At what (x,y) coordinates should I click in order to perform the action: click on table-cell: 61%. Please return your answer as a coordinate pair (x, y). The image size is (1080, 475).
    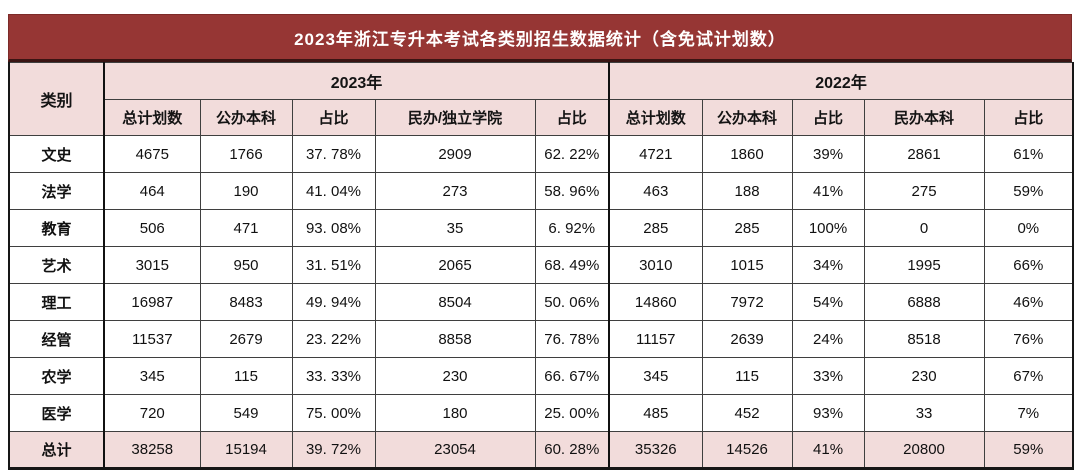
    Looking at the image, I should click on (1028, 154).